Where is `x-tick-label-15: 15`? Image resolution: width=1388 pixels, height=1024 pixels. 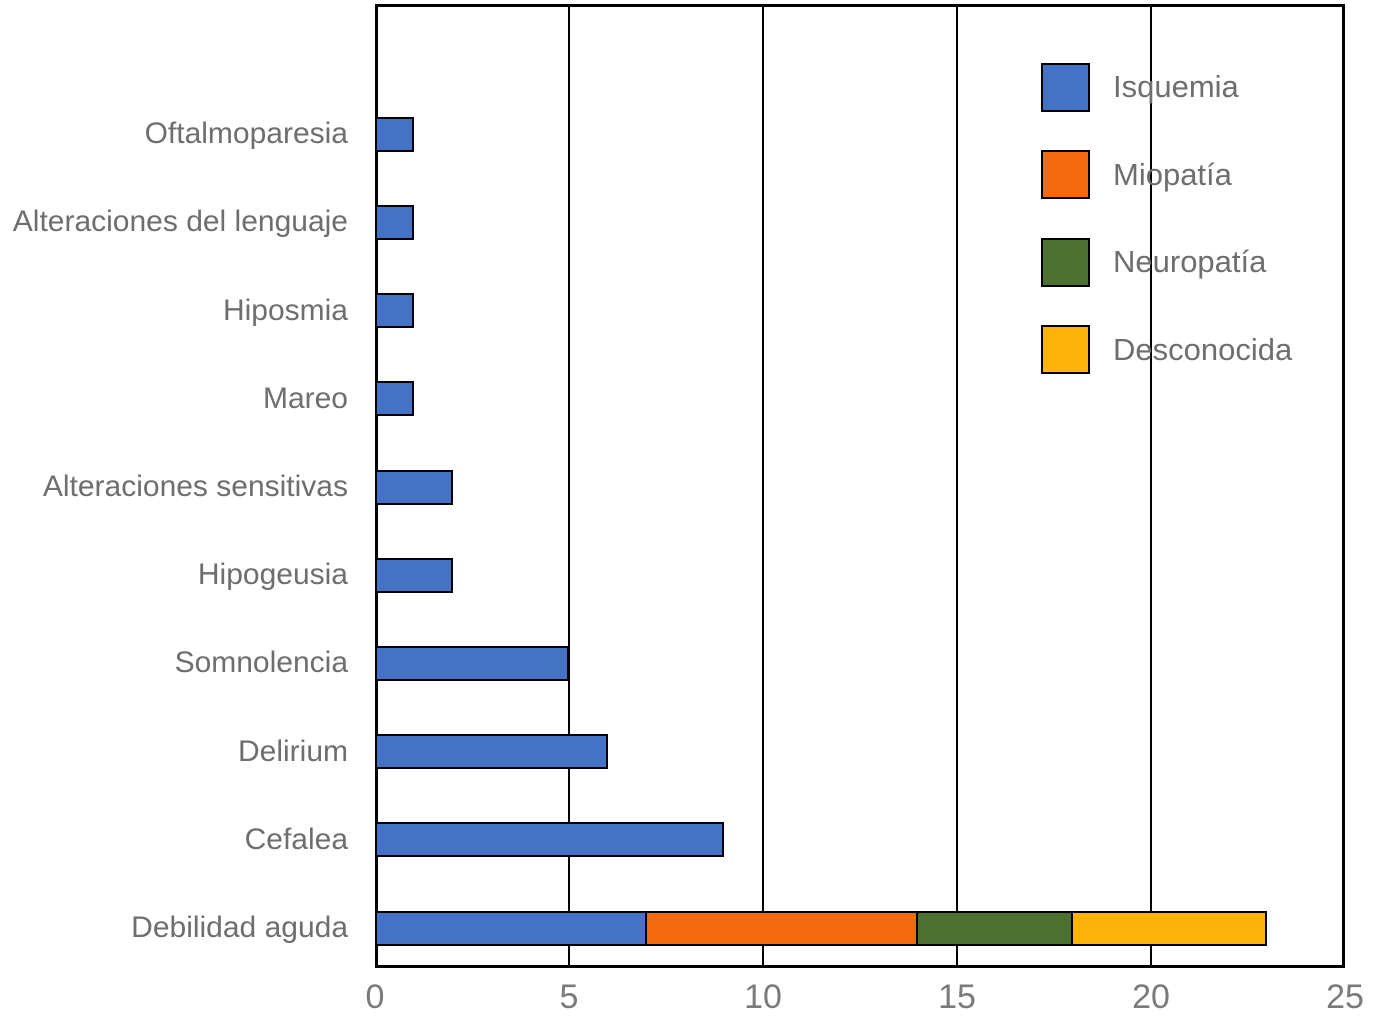
x-tick-label-15: 15 is located at coordinates (957, 997).